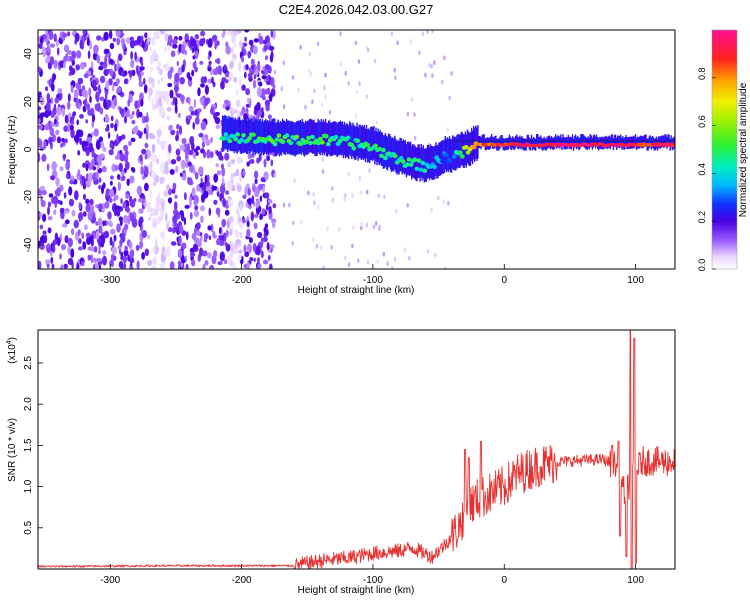  What do you see at coordinates (28, 404) in the screenshot?
I see `y-tick-label: 2.0` at bounding box center [28, 404].